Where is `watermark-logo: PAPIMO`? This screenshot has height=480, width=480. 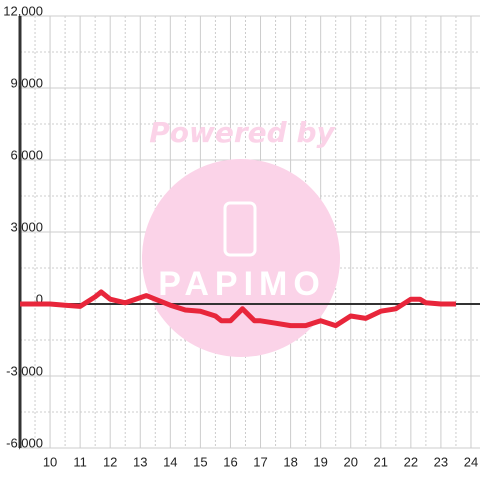 watermark-logo: PAPIMO is located at coordinates (242, 284).